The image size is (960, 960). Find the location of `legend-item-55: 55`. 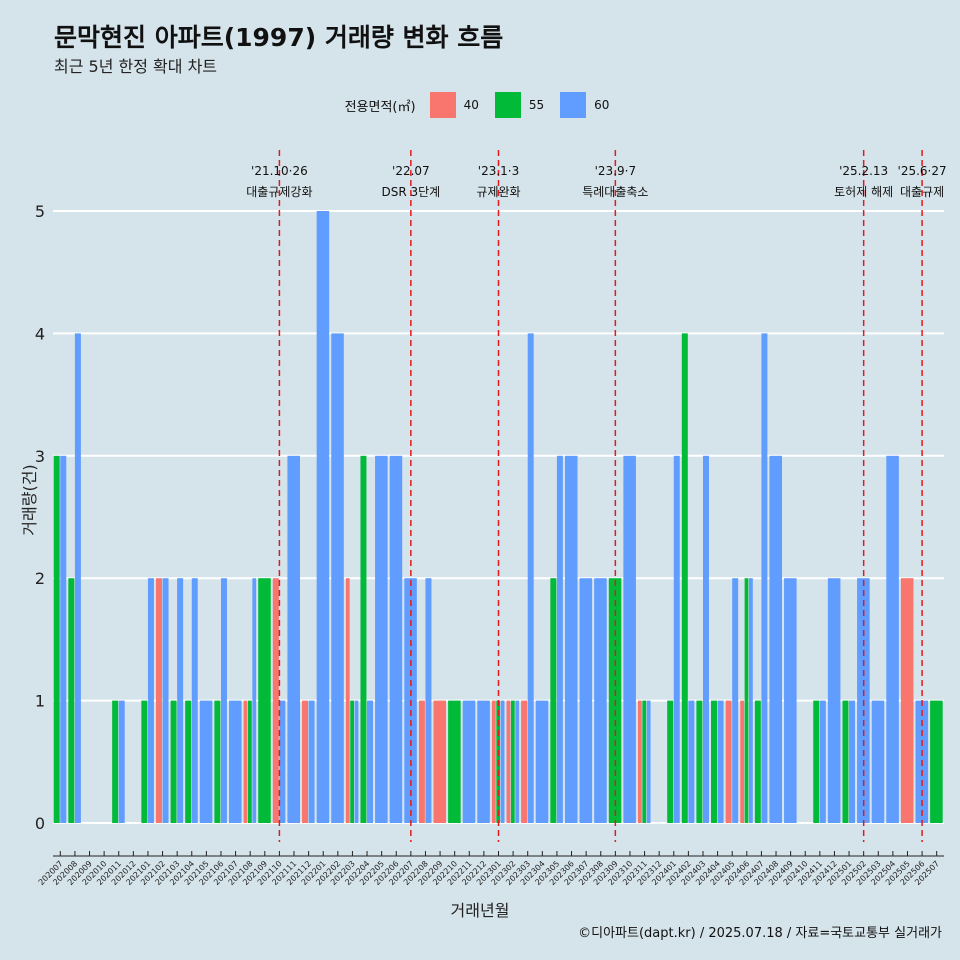

legend-item-55: 55 is located at coordinates (519, 105).